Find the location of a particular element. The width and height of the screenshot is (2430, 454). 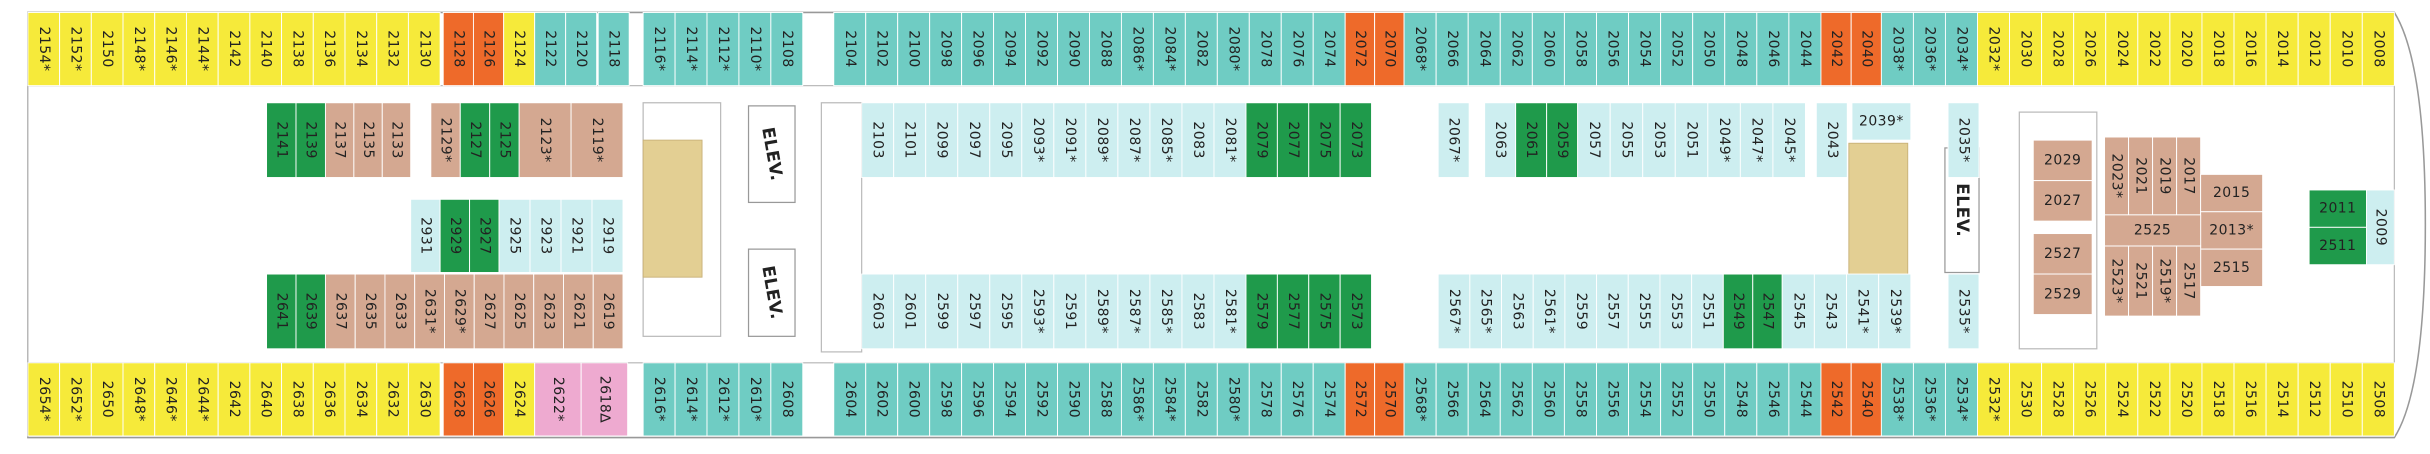

cabin-number: 2538* is located at coordinates (1897, 399).